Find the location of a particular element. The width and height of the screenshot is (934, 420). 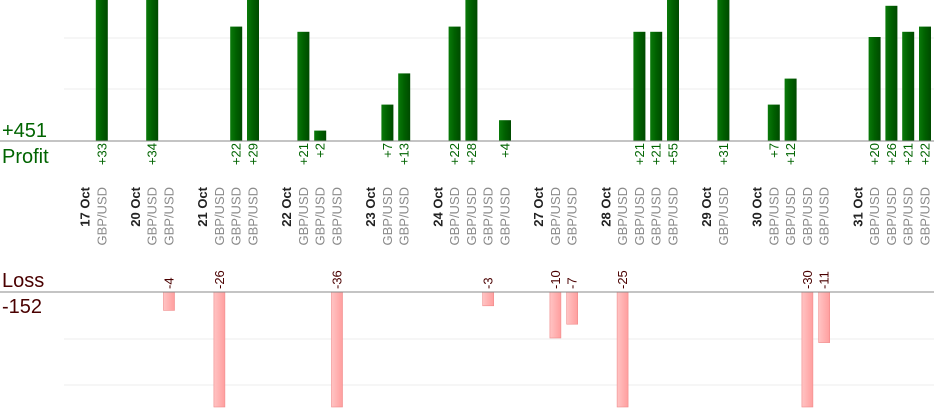

loss-value-label: -4 is located at coordinates (169, 283).